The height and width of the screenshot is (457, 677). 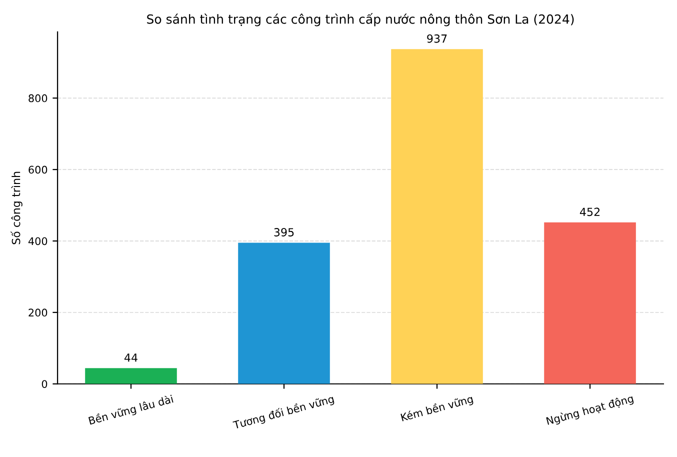 I want to click on y-tick-label: 400, so click(x=38, y=241).